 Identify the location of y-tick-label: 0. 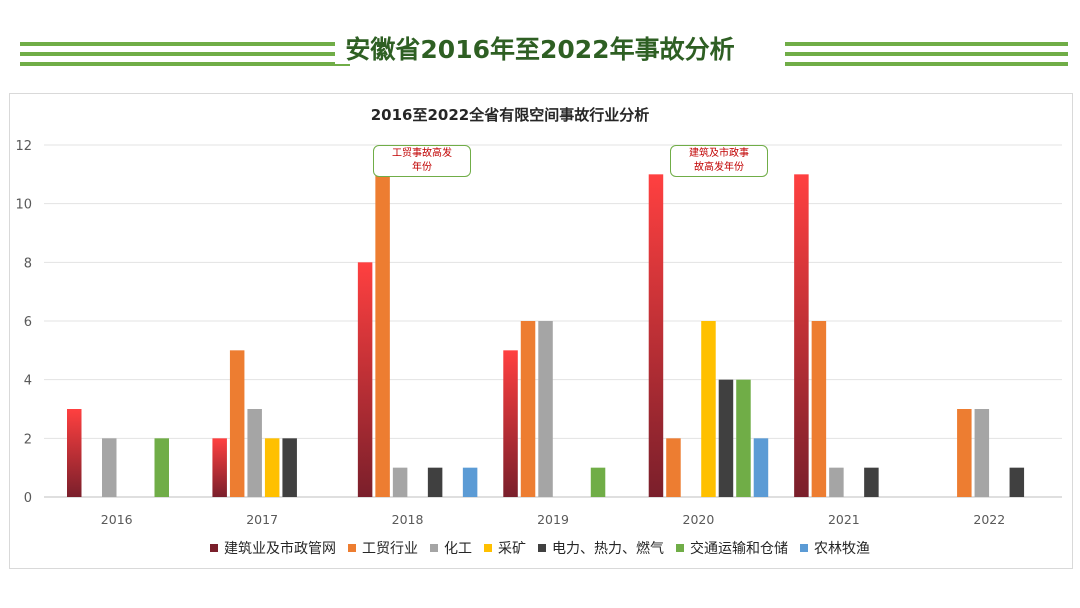
(28, 498).